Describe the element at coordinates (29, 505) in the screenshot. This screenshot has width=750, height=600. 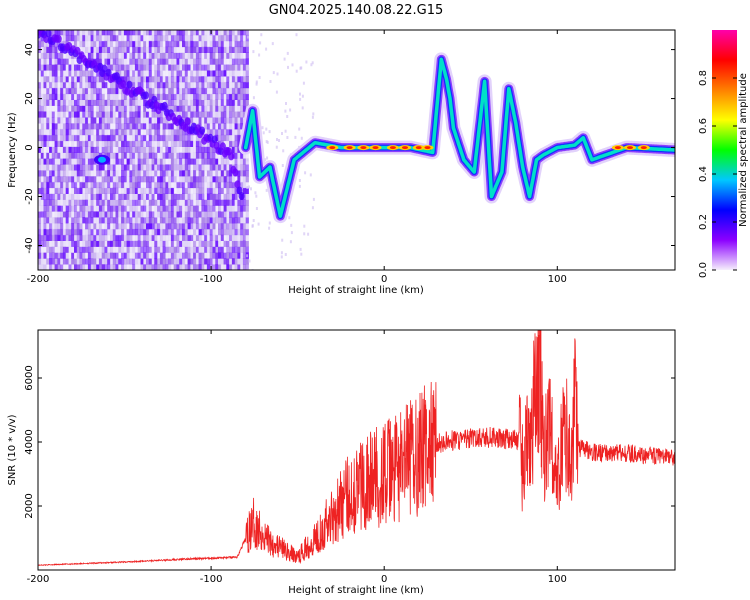
I see `y-tick-label: 2000` at that location.